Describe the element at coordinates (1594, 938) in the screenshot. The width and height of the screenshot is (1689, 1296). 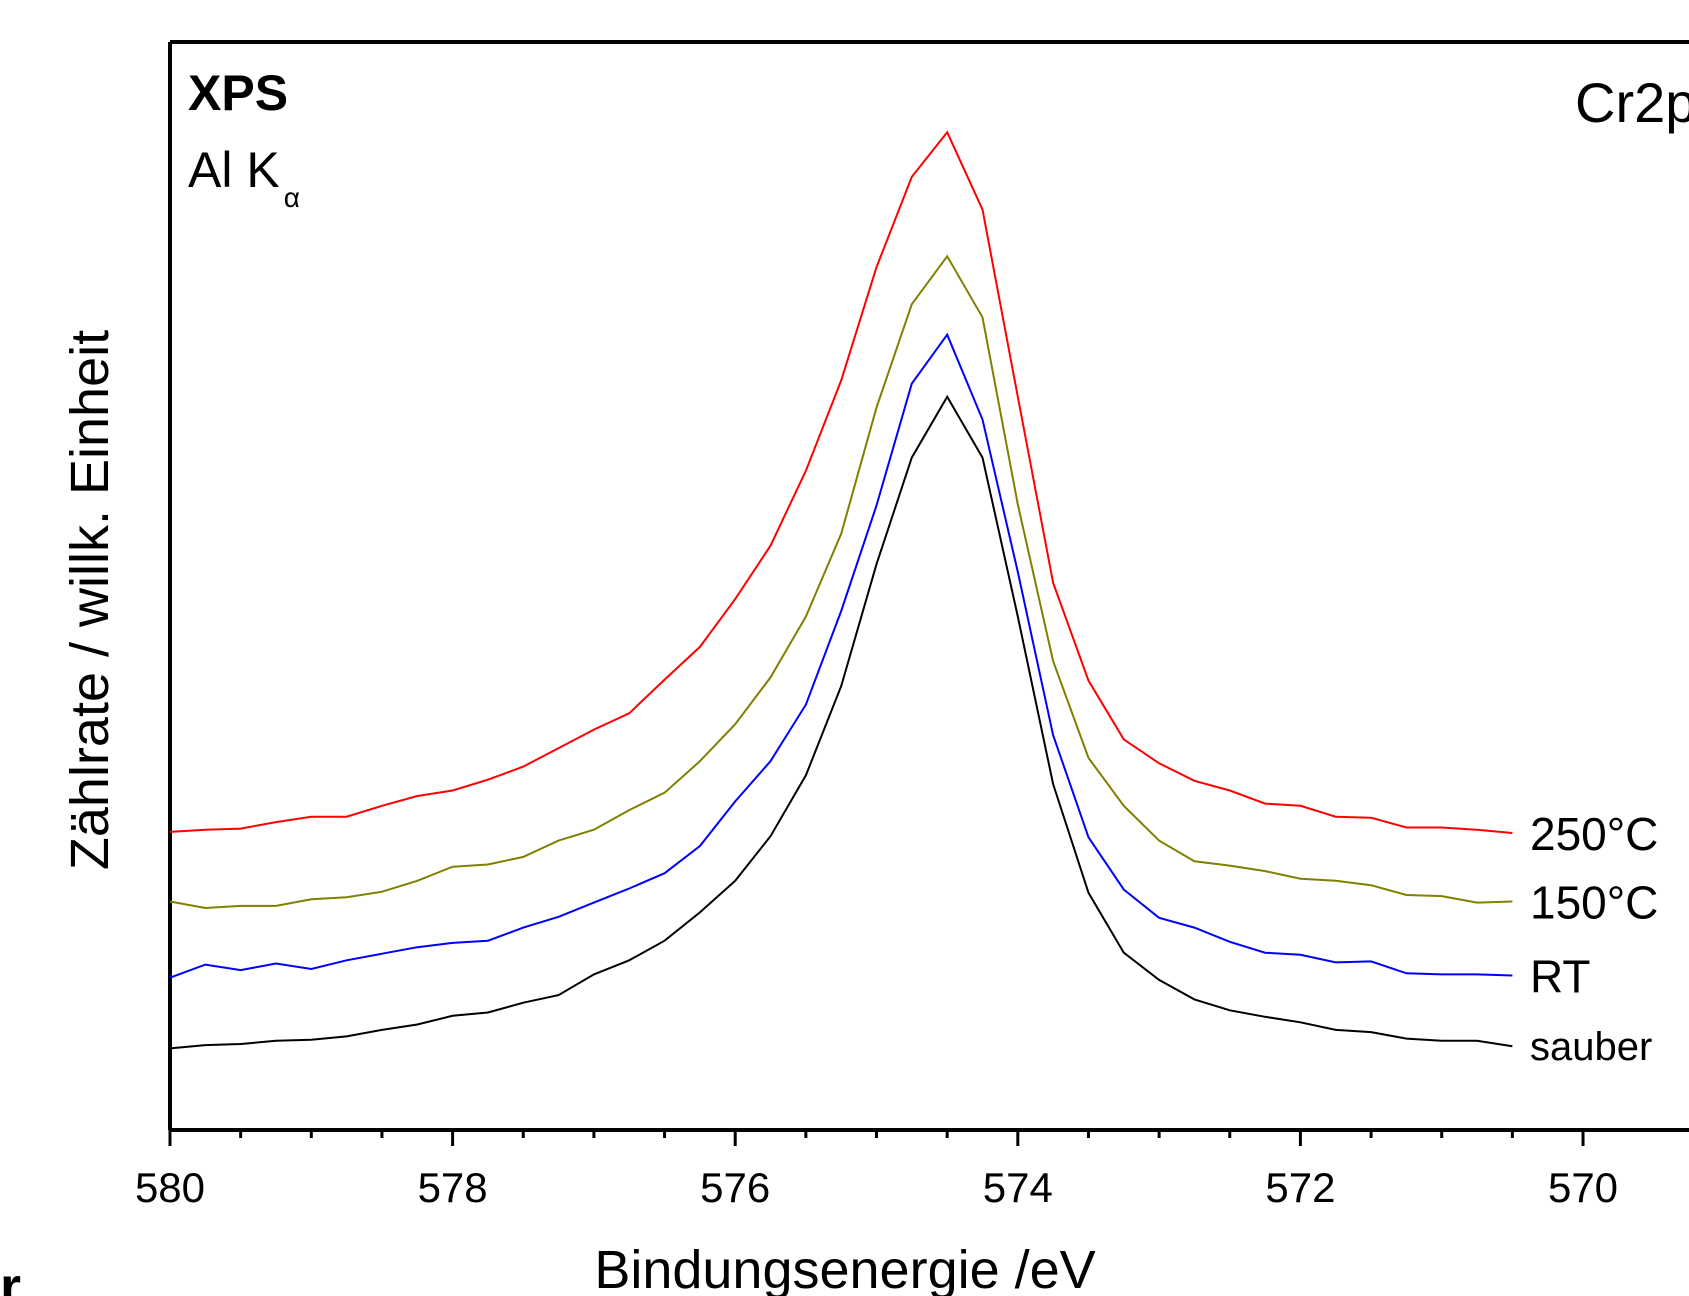
I see `series-labels: 250°C 150°C RT sauber` at that location.